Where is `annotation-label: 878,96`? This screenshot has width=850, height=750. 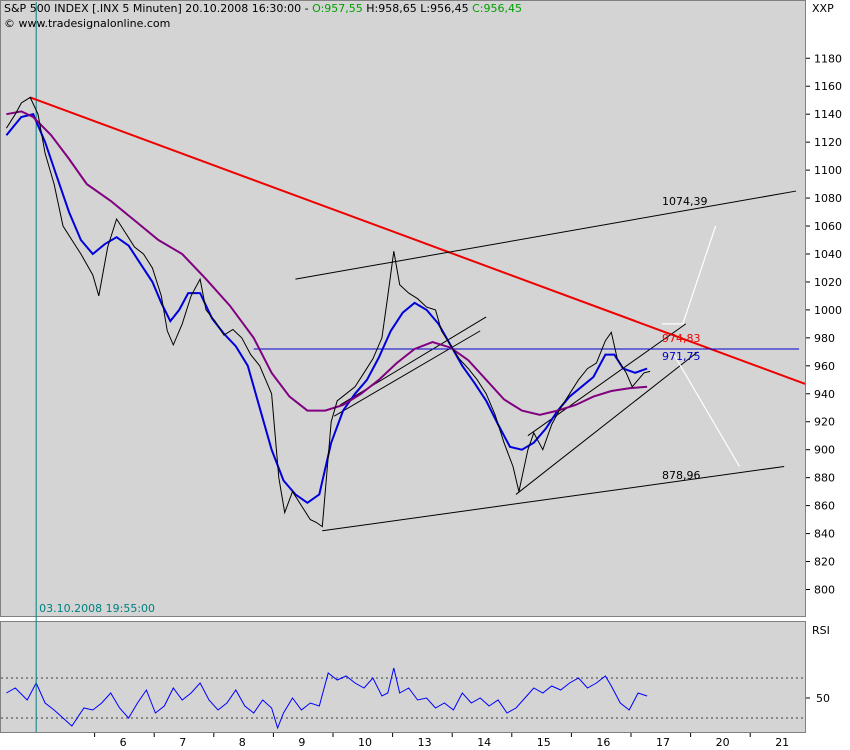
annotation-label: 878,96 is located at coordinates (681, 475).